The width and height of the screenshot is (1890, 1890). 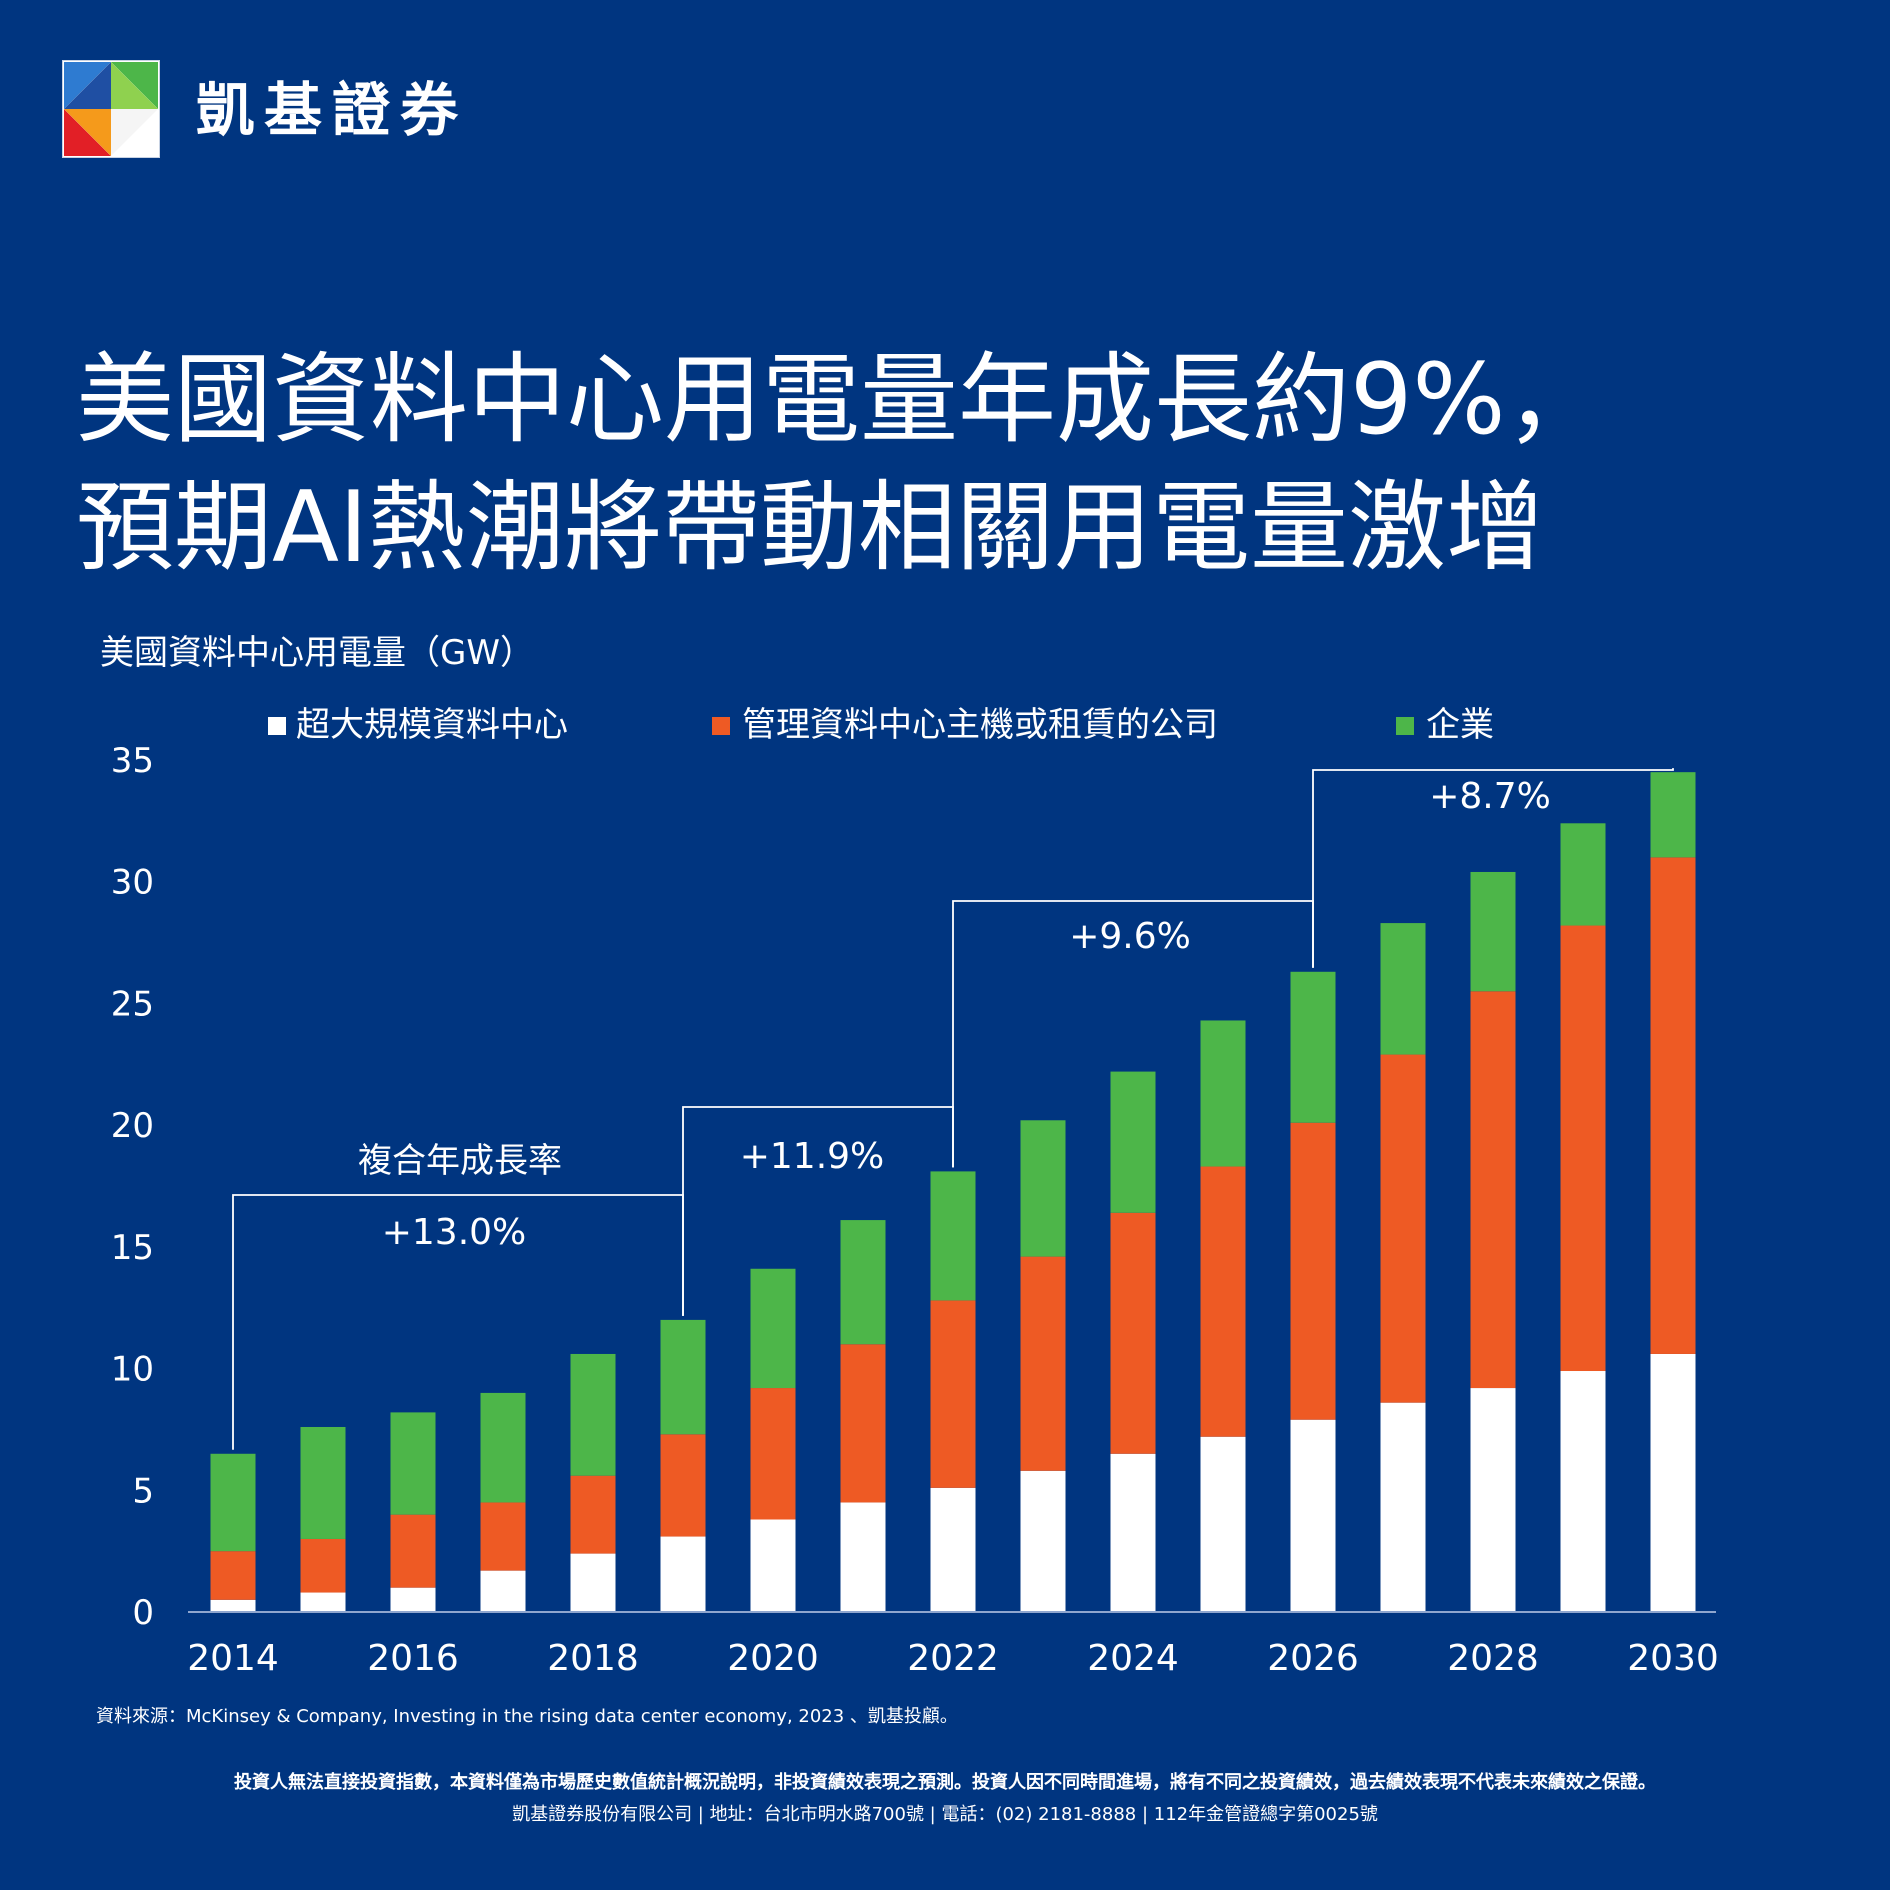 I want to click on y-axis-title: 美國資料中心用電量（GW）, so click(x=317, y=653).